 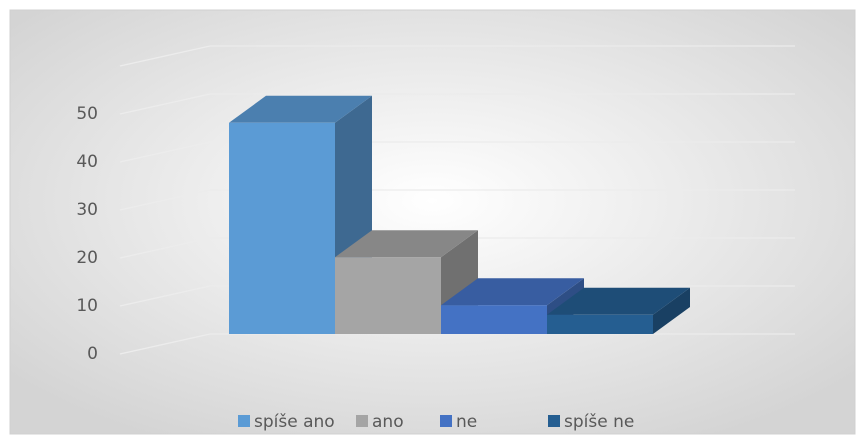 What do you see at coordinates (388, 422) in the screenshot?
I see `legend-label: ano` at bounding box center [388, 422].